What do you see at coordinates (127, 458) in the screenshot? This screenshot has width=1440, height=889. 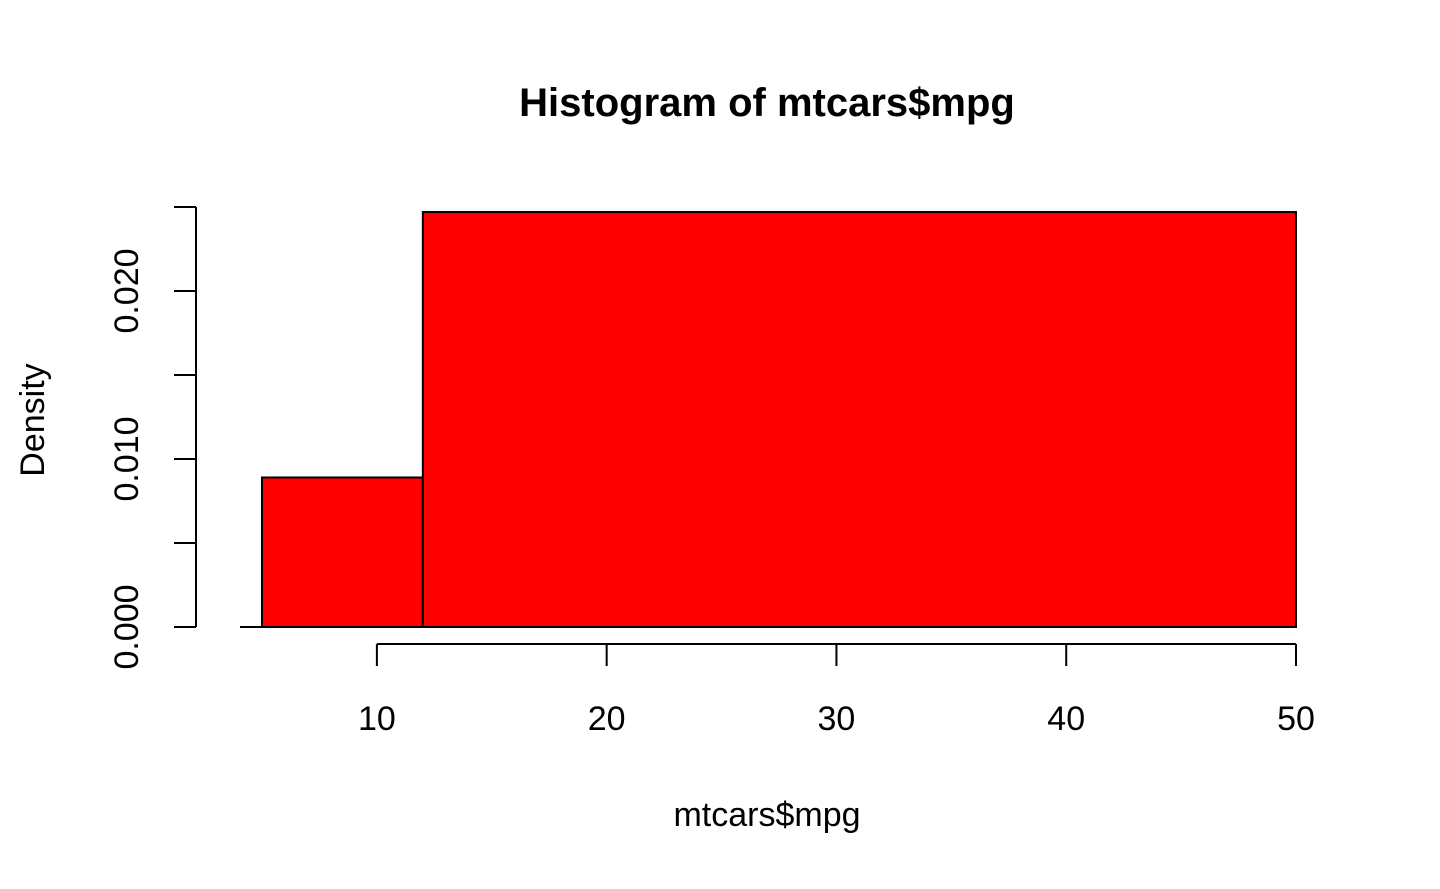 I see `y-tick-label-1: 0.010` at bounding box center [127, 458].